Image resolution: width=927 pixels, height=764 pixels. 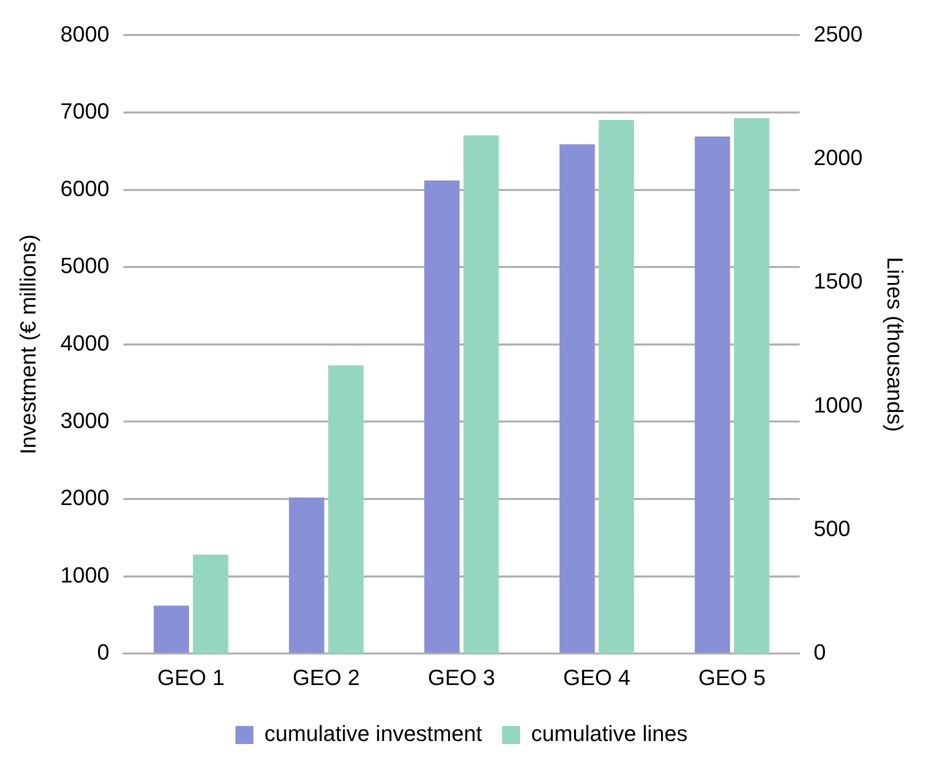 What do you see at coordinates (732, 677) in the screenshot?
I see `x-tick-label: GEO 5` at bounding box center [732, 677].